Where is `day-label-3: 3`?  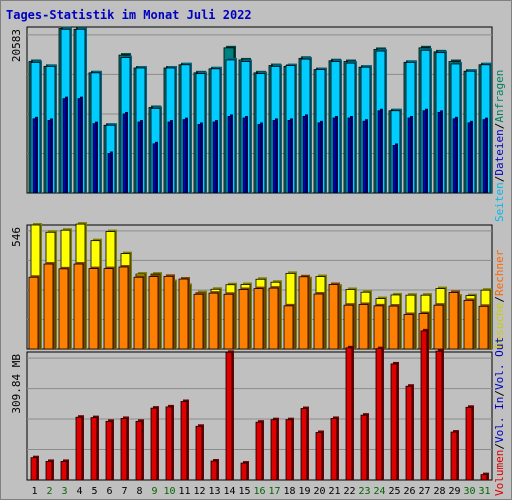 day-label-3: 3 is located at coordinates (64, 491).